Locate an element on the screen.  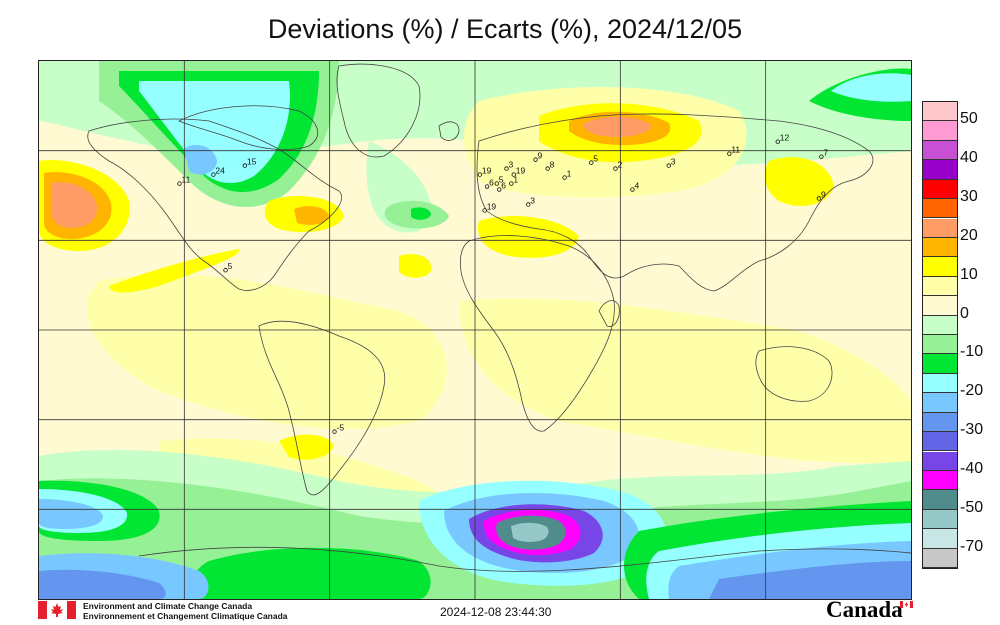
legend-label: 20 is located at coordinates (969, 236).